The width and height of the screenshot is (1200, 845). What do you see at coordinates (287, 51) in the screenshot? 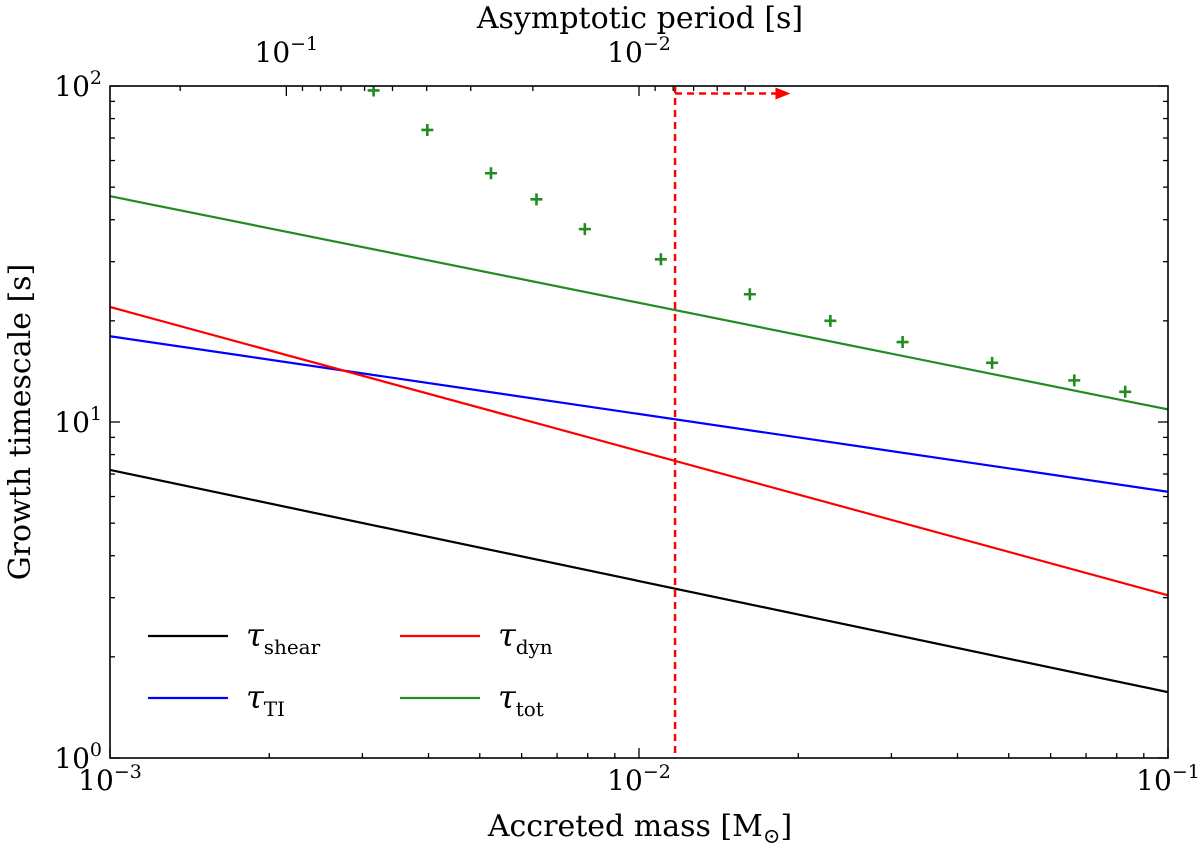
I see `x2-tick-label: 10⁻¹` at bounding box center [287, 51].